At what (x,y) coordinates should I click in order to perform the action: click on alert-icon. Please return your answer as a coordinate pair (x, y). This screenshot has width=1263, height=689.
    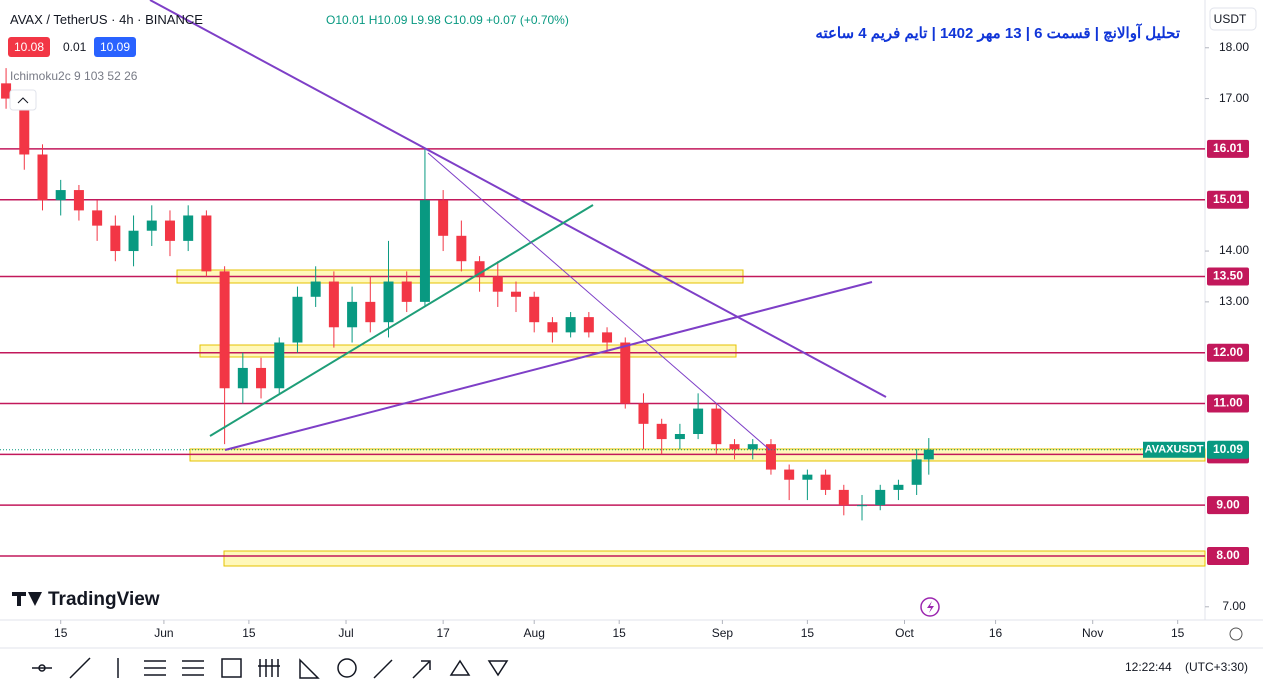
    Looking at the image, I should click on (930, 607).